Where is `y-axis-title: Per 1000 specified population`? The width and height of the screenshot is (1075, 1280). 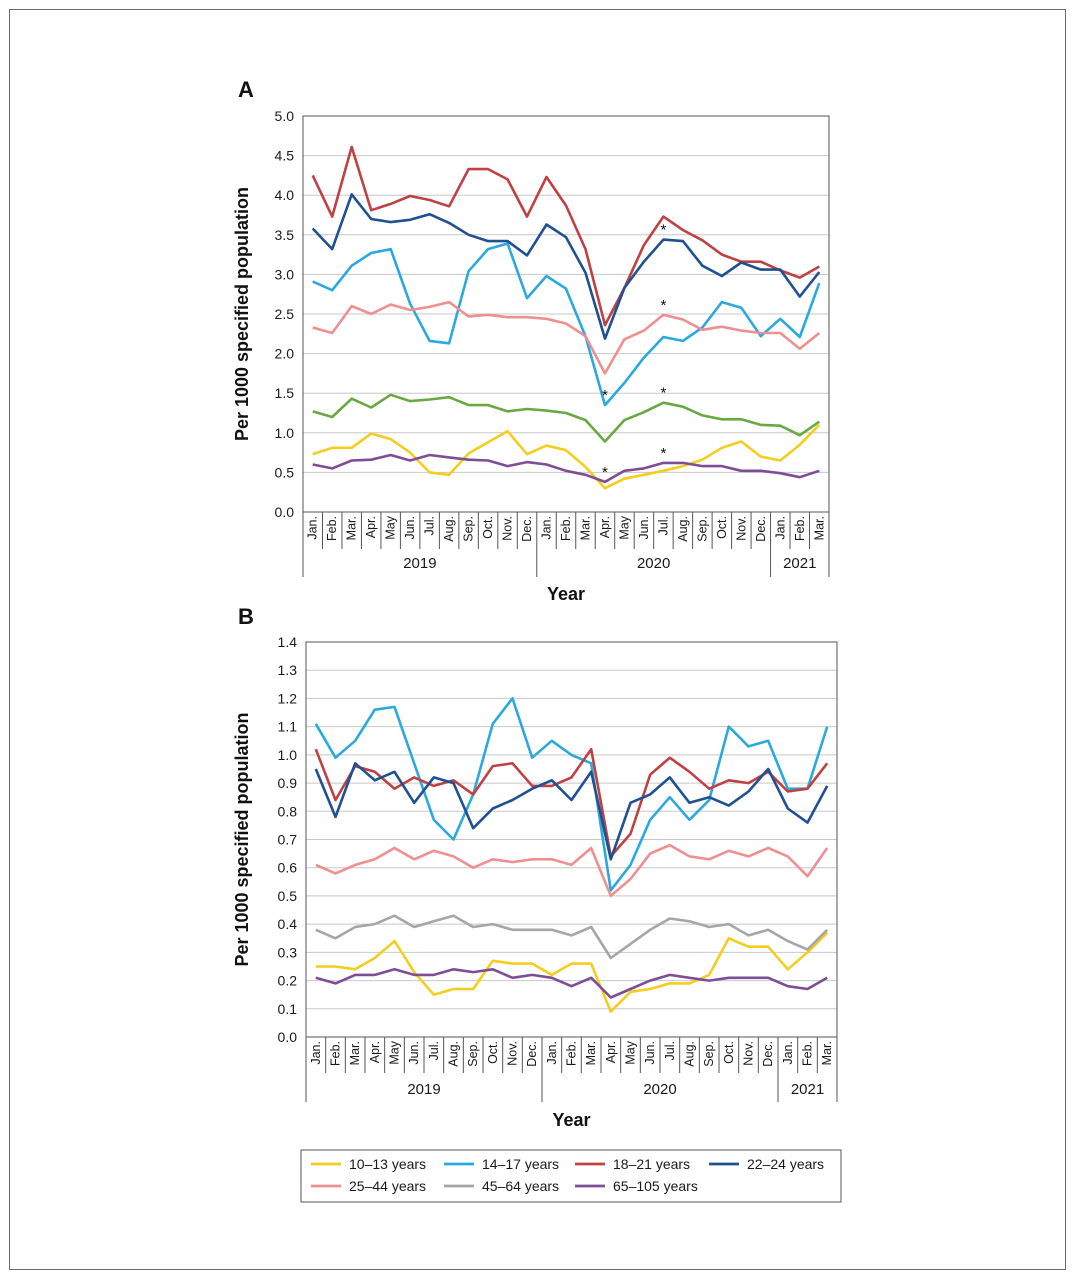
y-axis-title: Per 1000 specified population is located at coordinates (242, 314).